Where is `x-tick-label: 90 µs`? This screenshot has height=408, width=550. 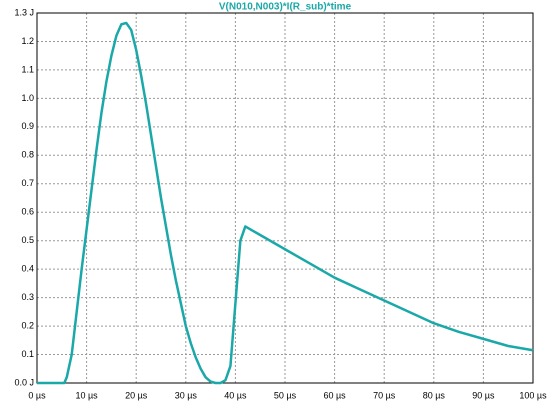 x-tick-label: 90 µs is located at coordinates (483, 395).